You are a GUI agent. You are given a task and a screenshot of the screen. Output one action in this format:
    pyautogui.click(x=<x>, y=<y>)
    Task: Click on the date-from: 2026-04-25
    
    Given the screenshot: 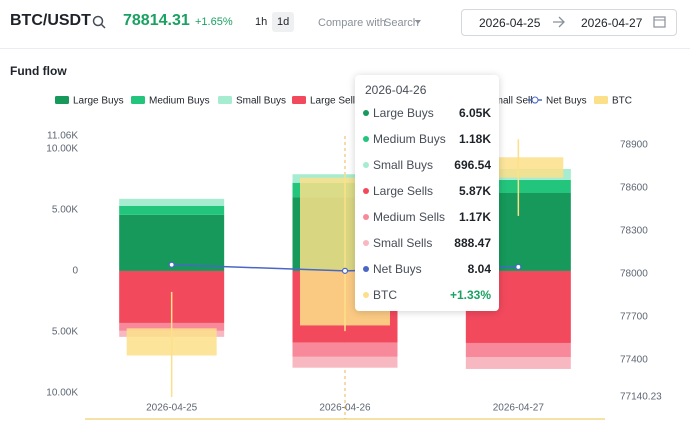 What is the action you would take?
    pyautogui.click(x=510, y=23)
    